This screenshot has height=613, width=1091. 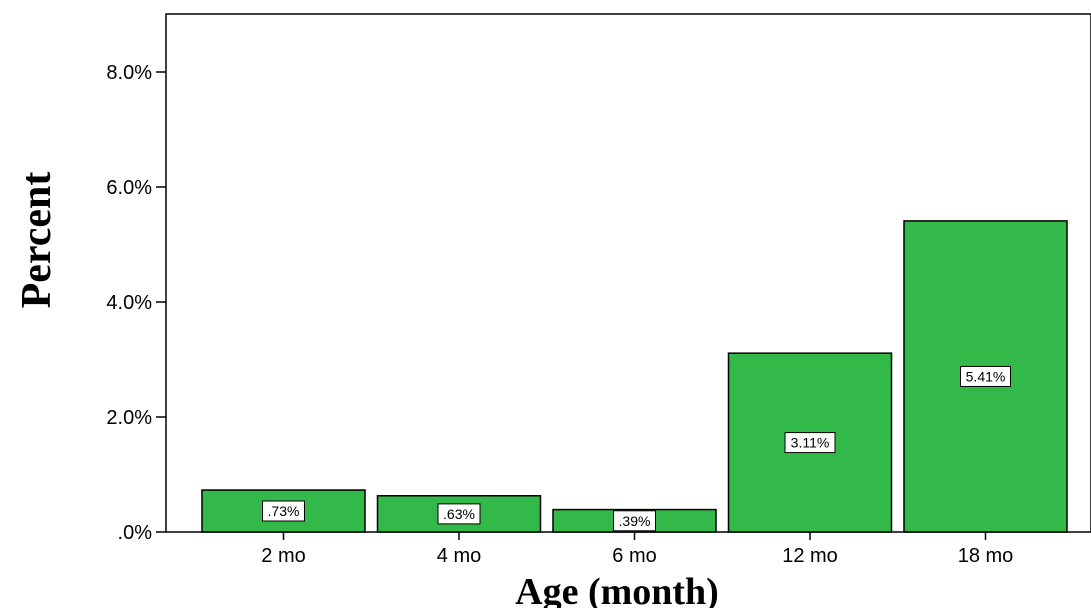 What do you see at coordinates (634, 556) in the screenshot?
I see `x-tick-label: 6 mo` at bounding box center [634, 556].